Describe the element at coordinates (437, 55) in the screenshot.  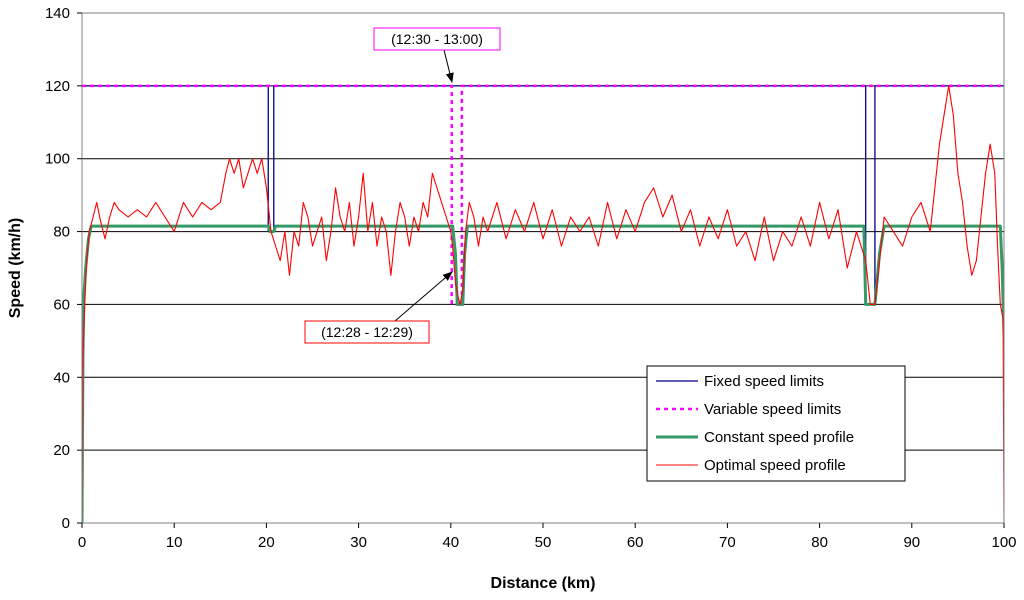
I see `annotation-variable-limit: (12:30 - 13:00)` at that location.